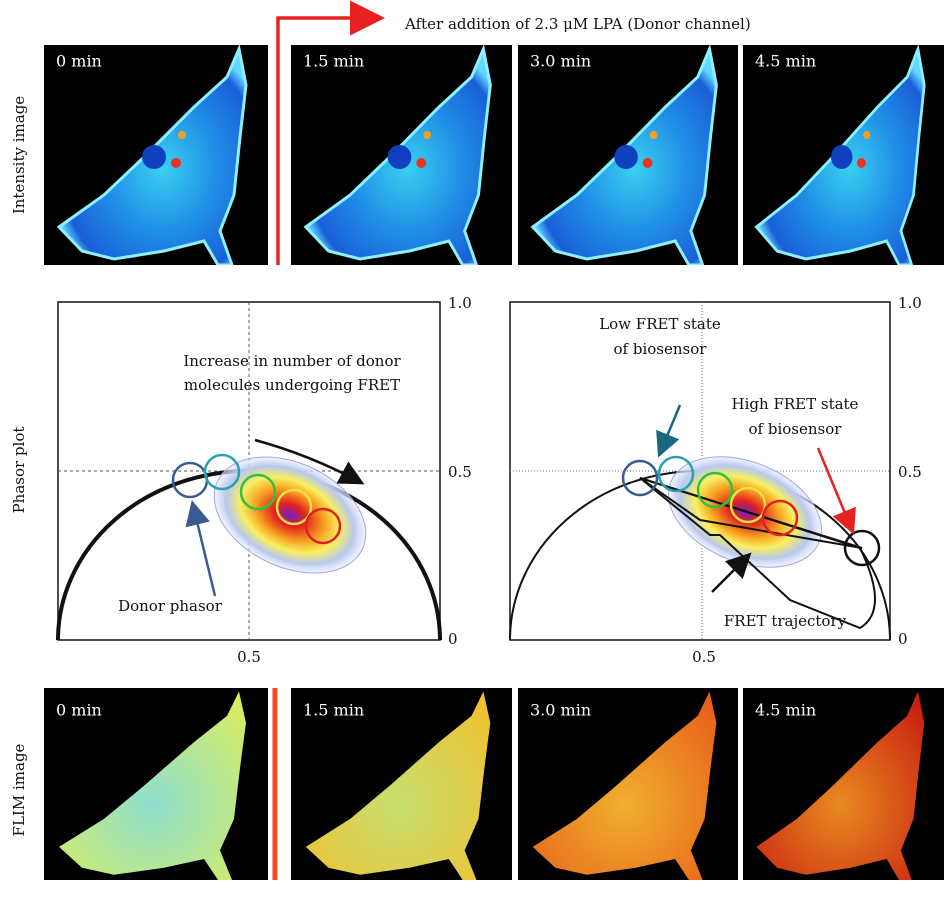 The width and height of the screenshot is (944, 910). What do you see at coordinates (795, 404) in the screenshot?
I see `annotation: High FRET state` at bounding box center [795, 404].